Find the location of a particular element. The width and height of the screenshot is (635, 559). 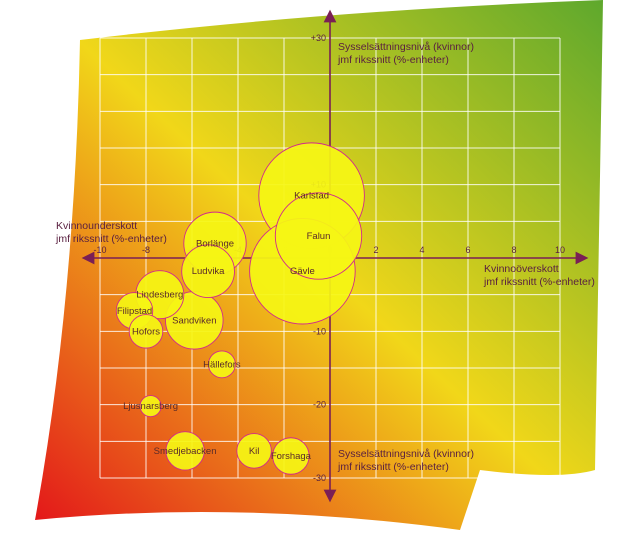

bubble-label-ludvika: Ludvika is located at coordinates (208, 271).